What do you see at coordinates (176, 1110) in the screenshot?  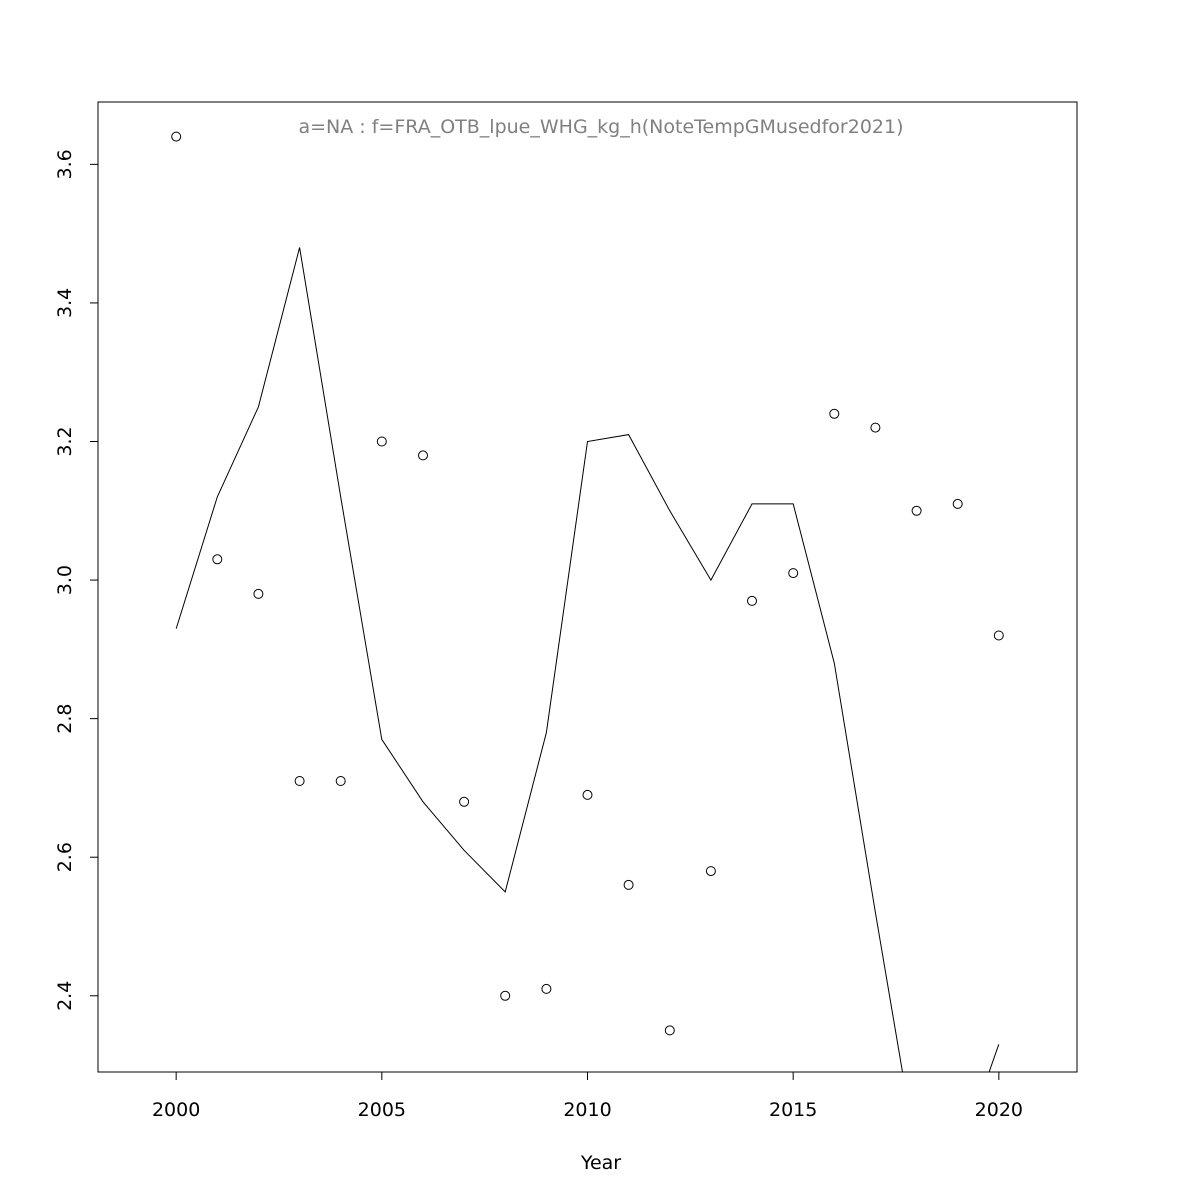 I see `x-tick-label: 2000` at bounding box center [176, 1110].